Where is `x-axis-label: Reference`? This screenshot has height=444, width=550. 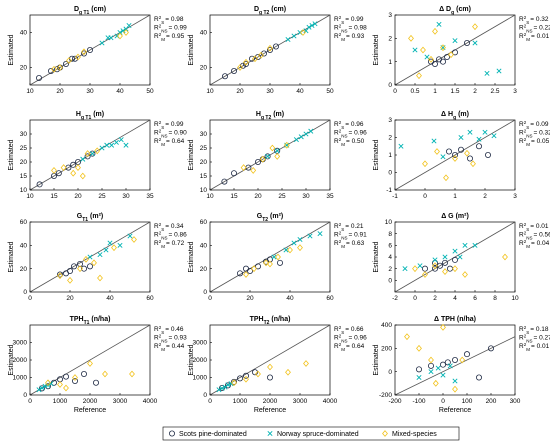
x-axis-label: Reference is located at coordinates (455, 410).